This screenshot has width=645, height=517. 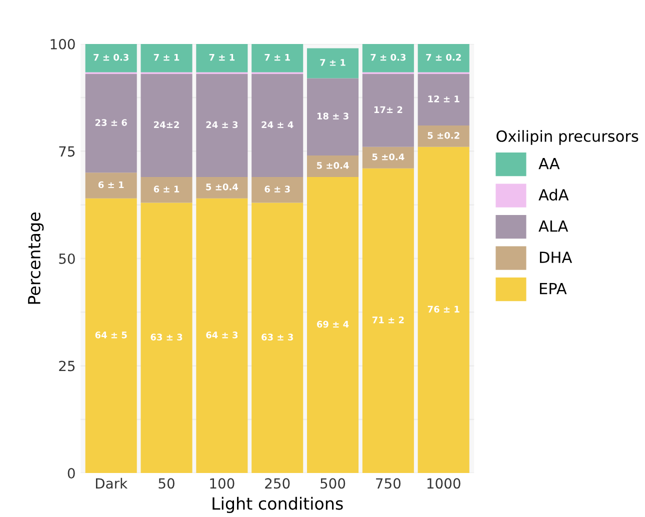 I want to click on data-label: 71 ± 2, so click(x=388, y=320).